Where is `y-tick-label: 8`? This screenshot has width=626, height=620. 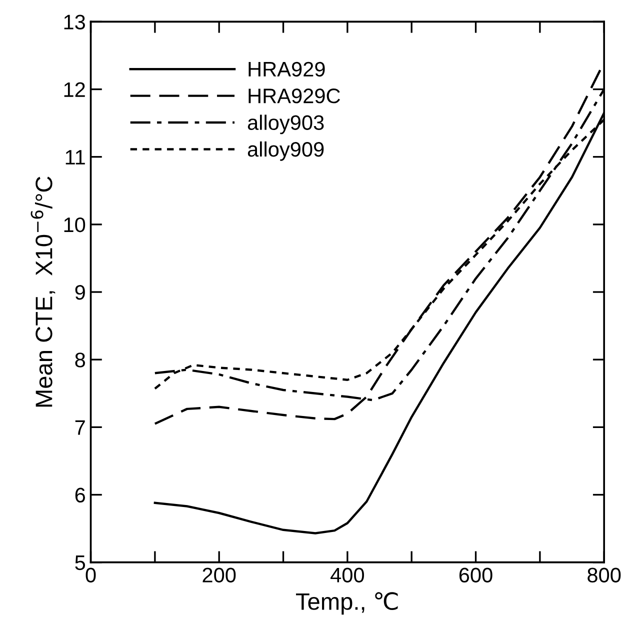
y-tick-label: 8 is located at coordinates (80, 360).